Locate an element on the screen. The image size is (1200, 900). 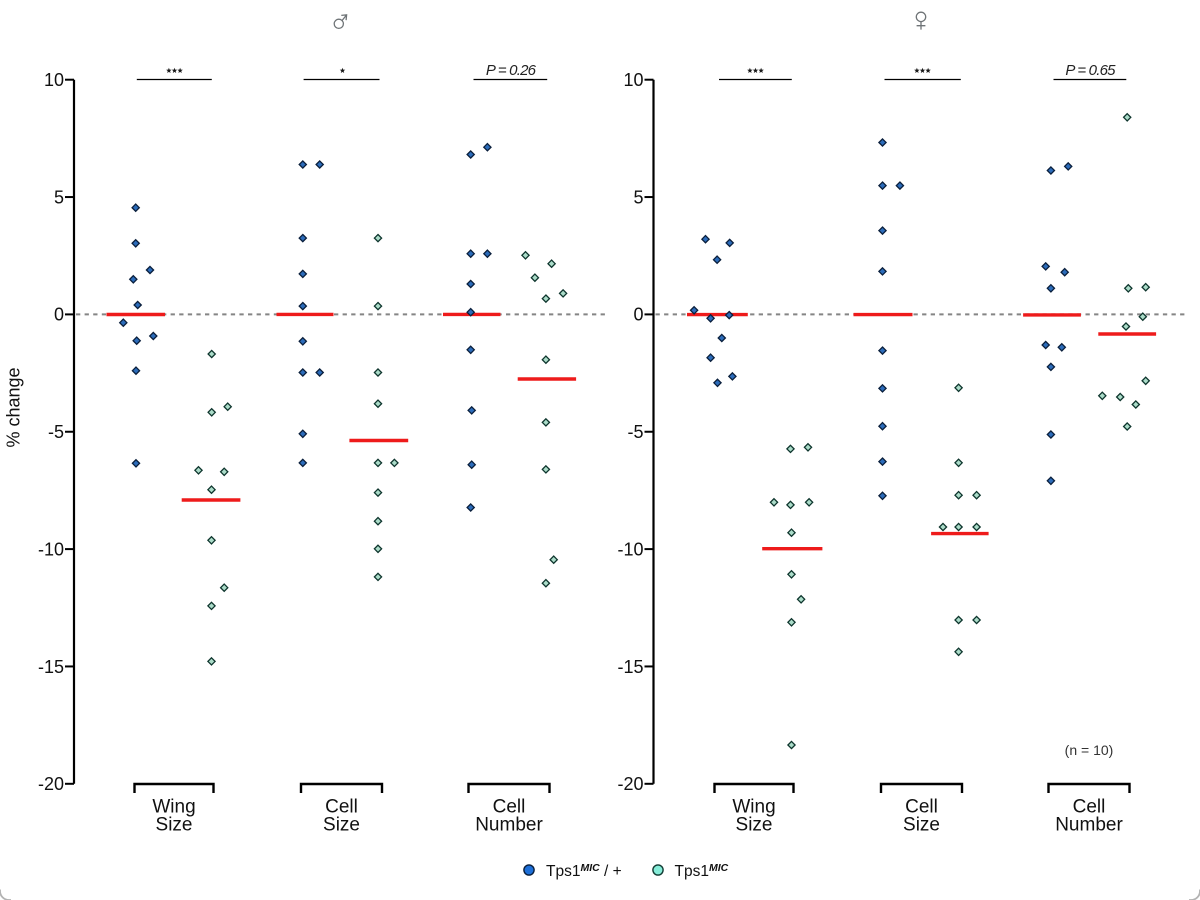
svg-text: (n = 10) is located at coordinates (1089, 750).